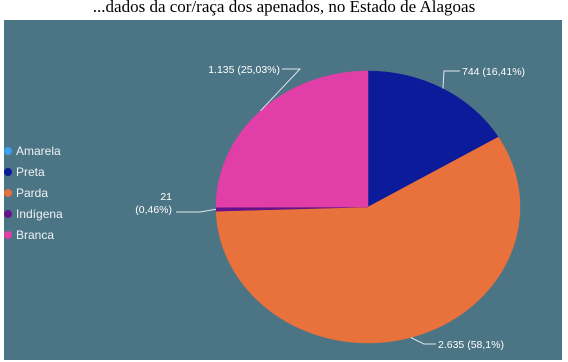 The image size is (568, 362). I want to click on data-label-preta: 744 (16,41%), so click(493, 72).